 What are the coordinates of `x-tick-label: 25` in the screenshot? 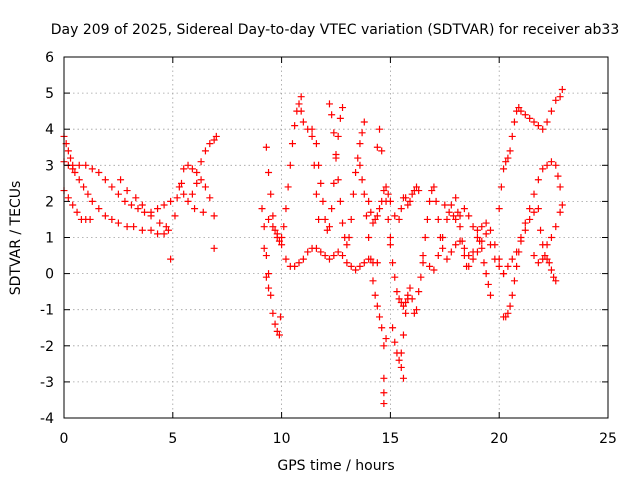 It's located at (608, 439).